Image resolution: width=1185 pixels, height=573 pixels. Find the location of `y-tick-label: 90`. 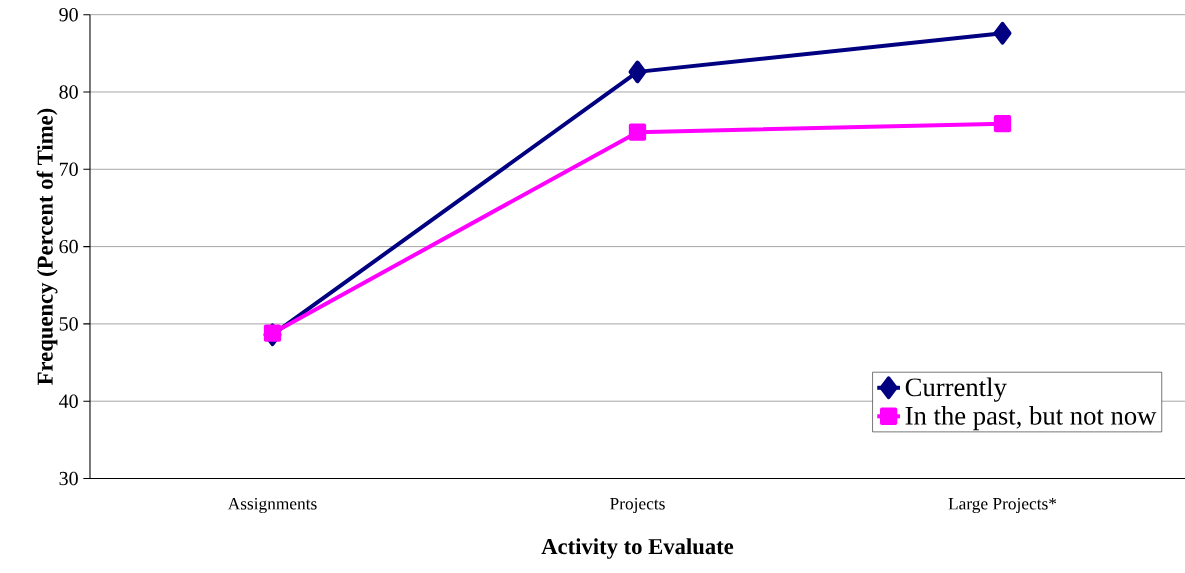

y-tick-label: 90 is located at coordinates (68, 14).